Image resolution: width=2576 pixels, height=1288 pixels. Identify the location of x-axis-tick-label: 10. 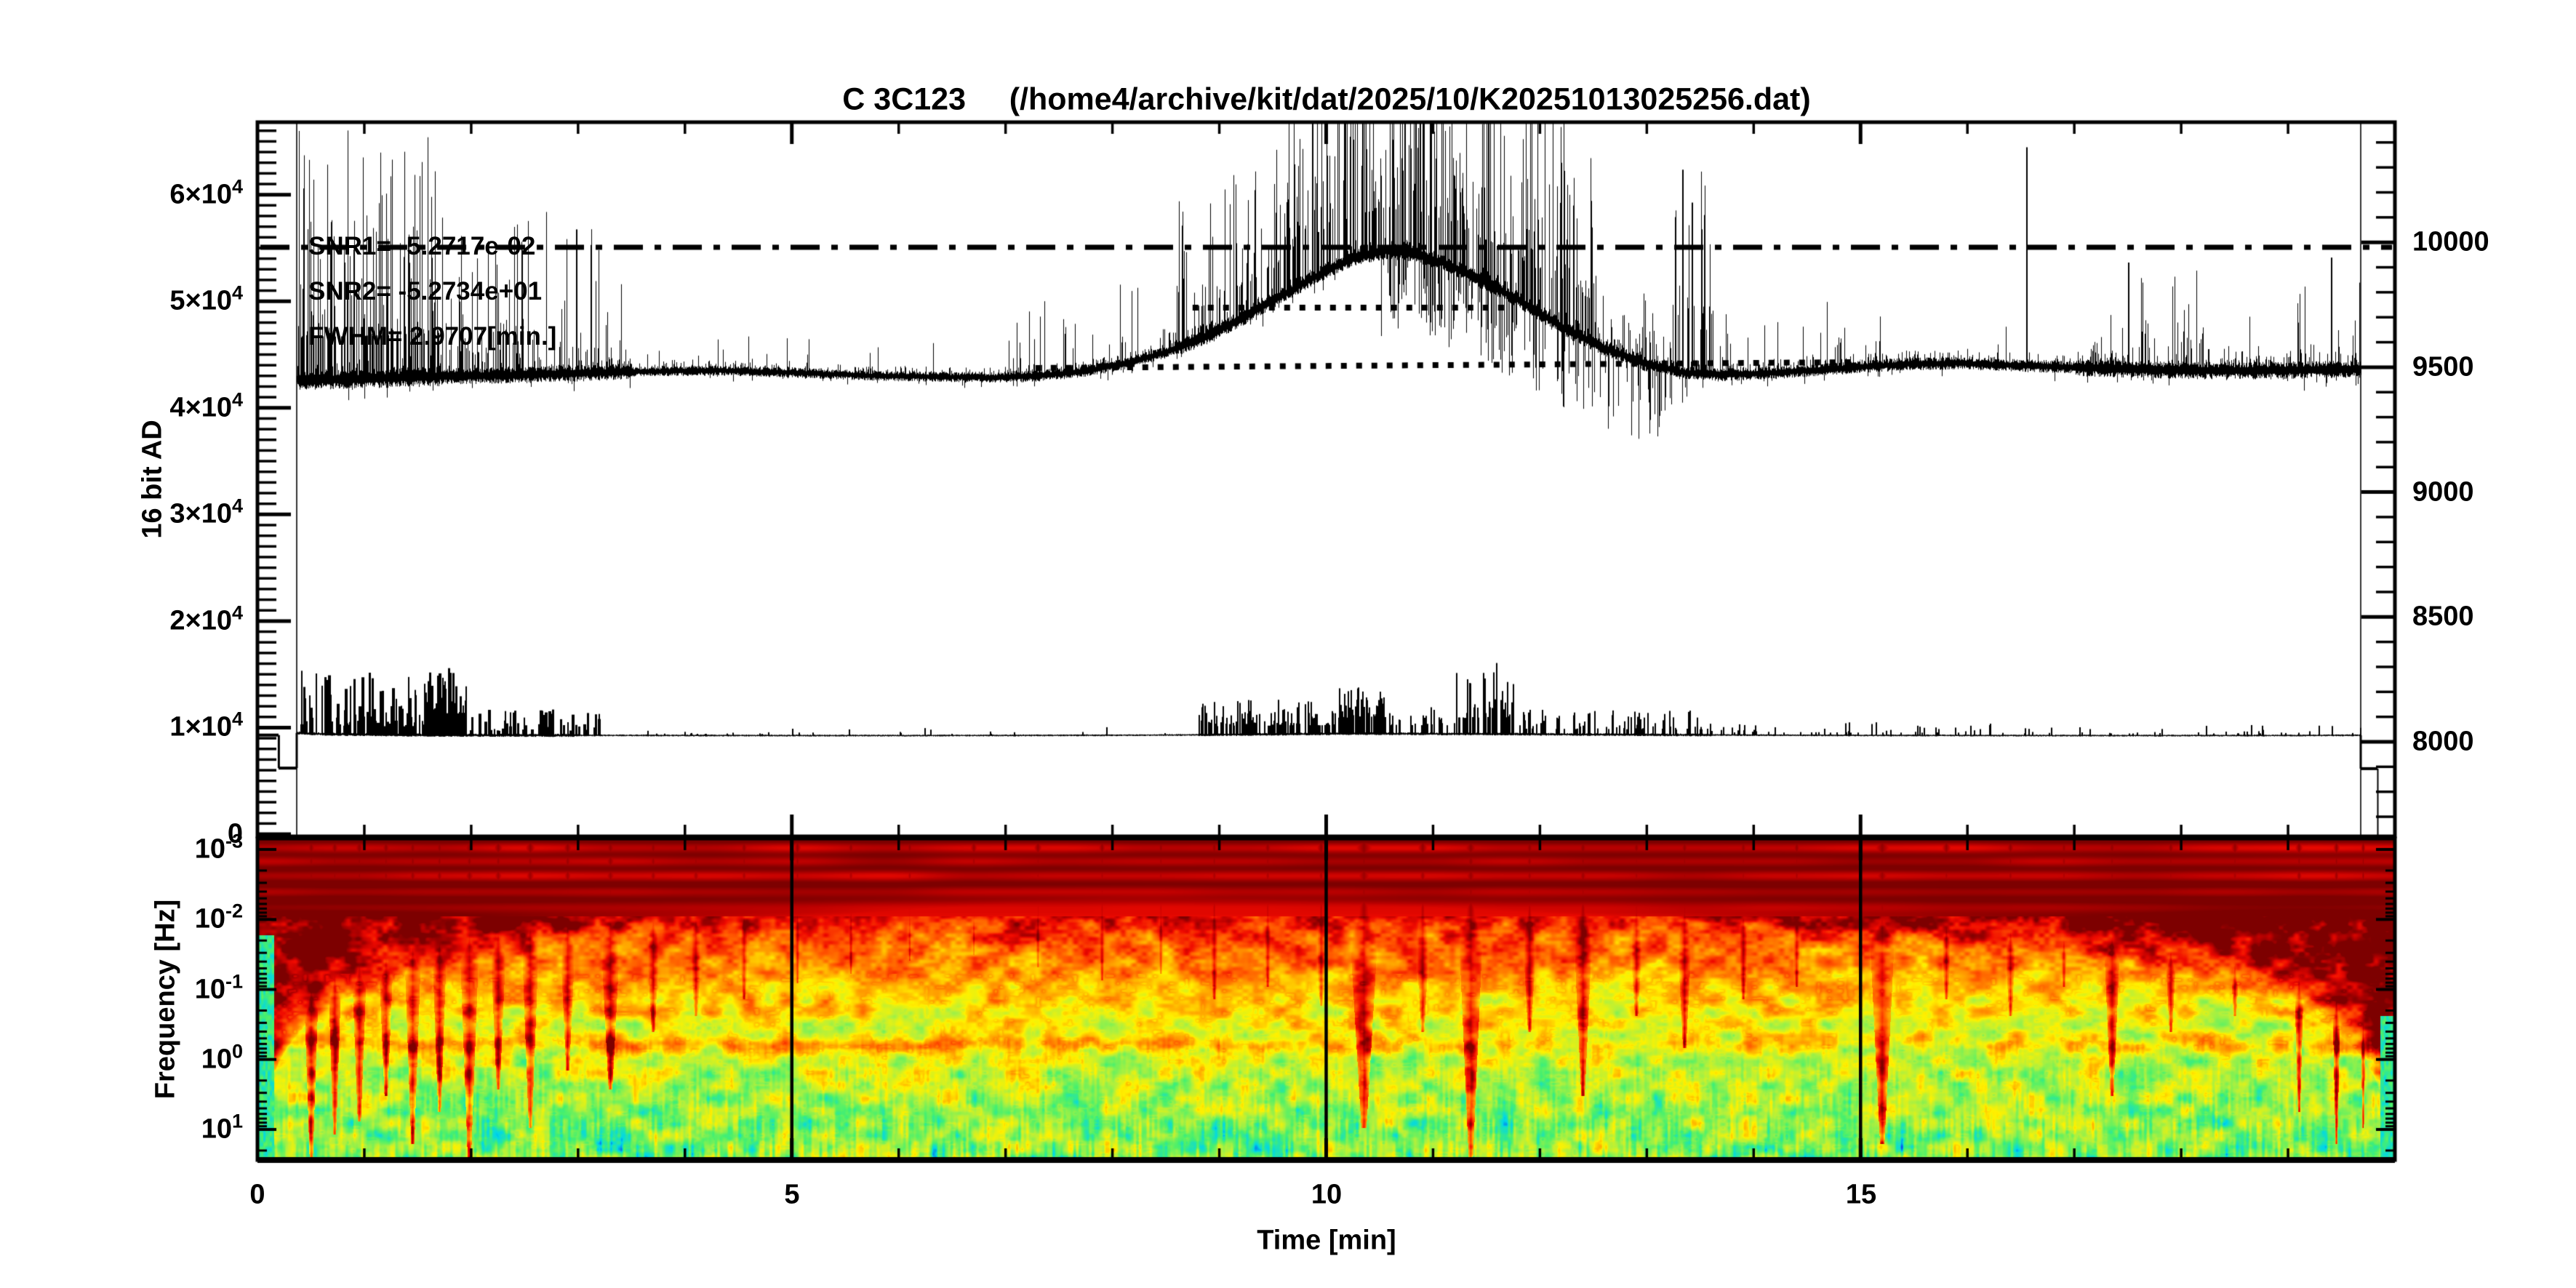
(1327, 1194).